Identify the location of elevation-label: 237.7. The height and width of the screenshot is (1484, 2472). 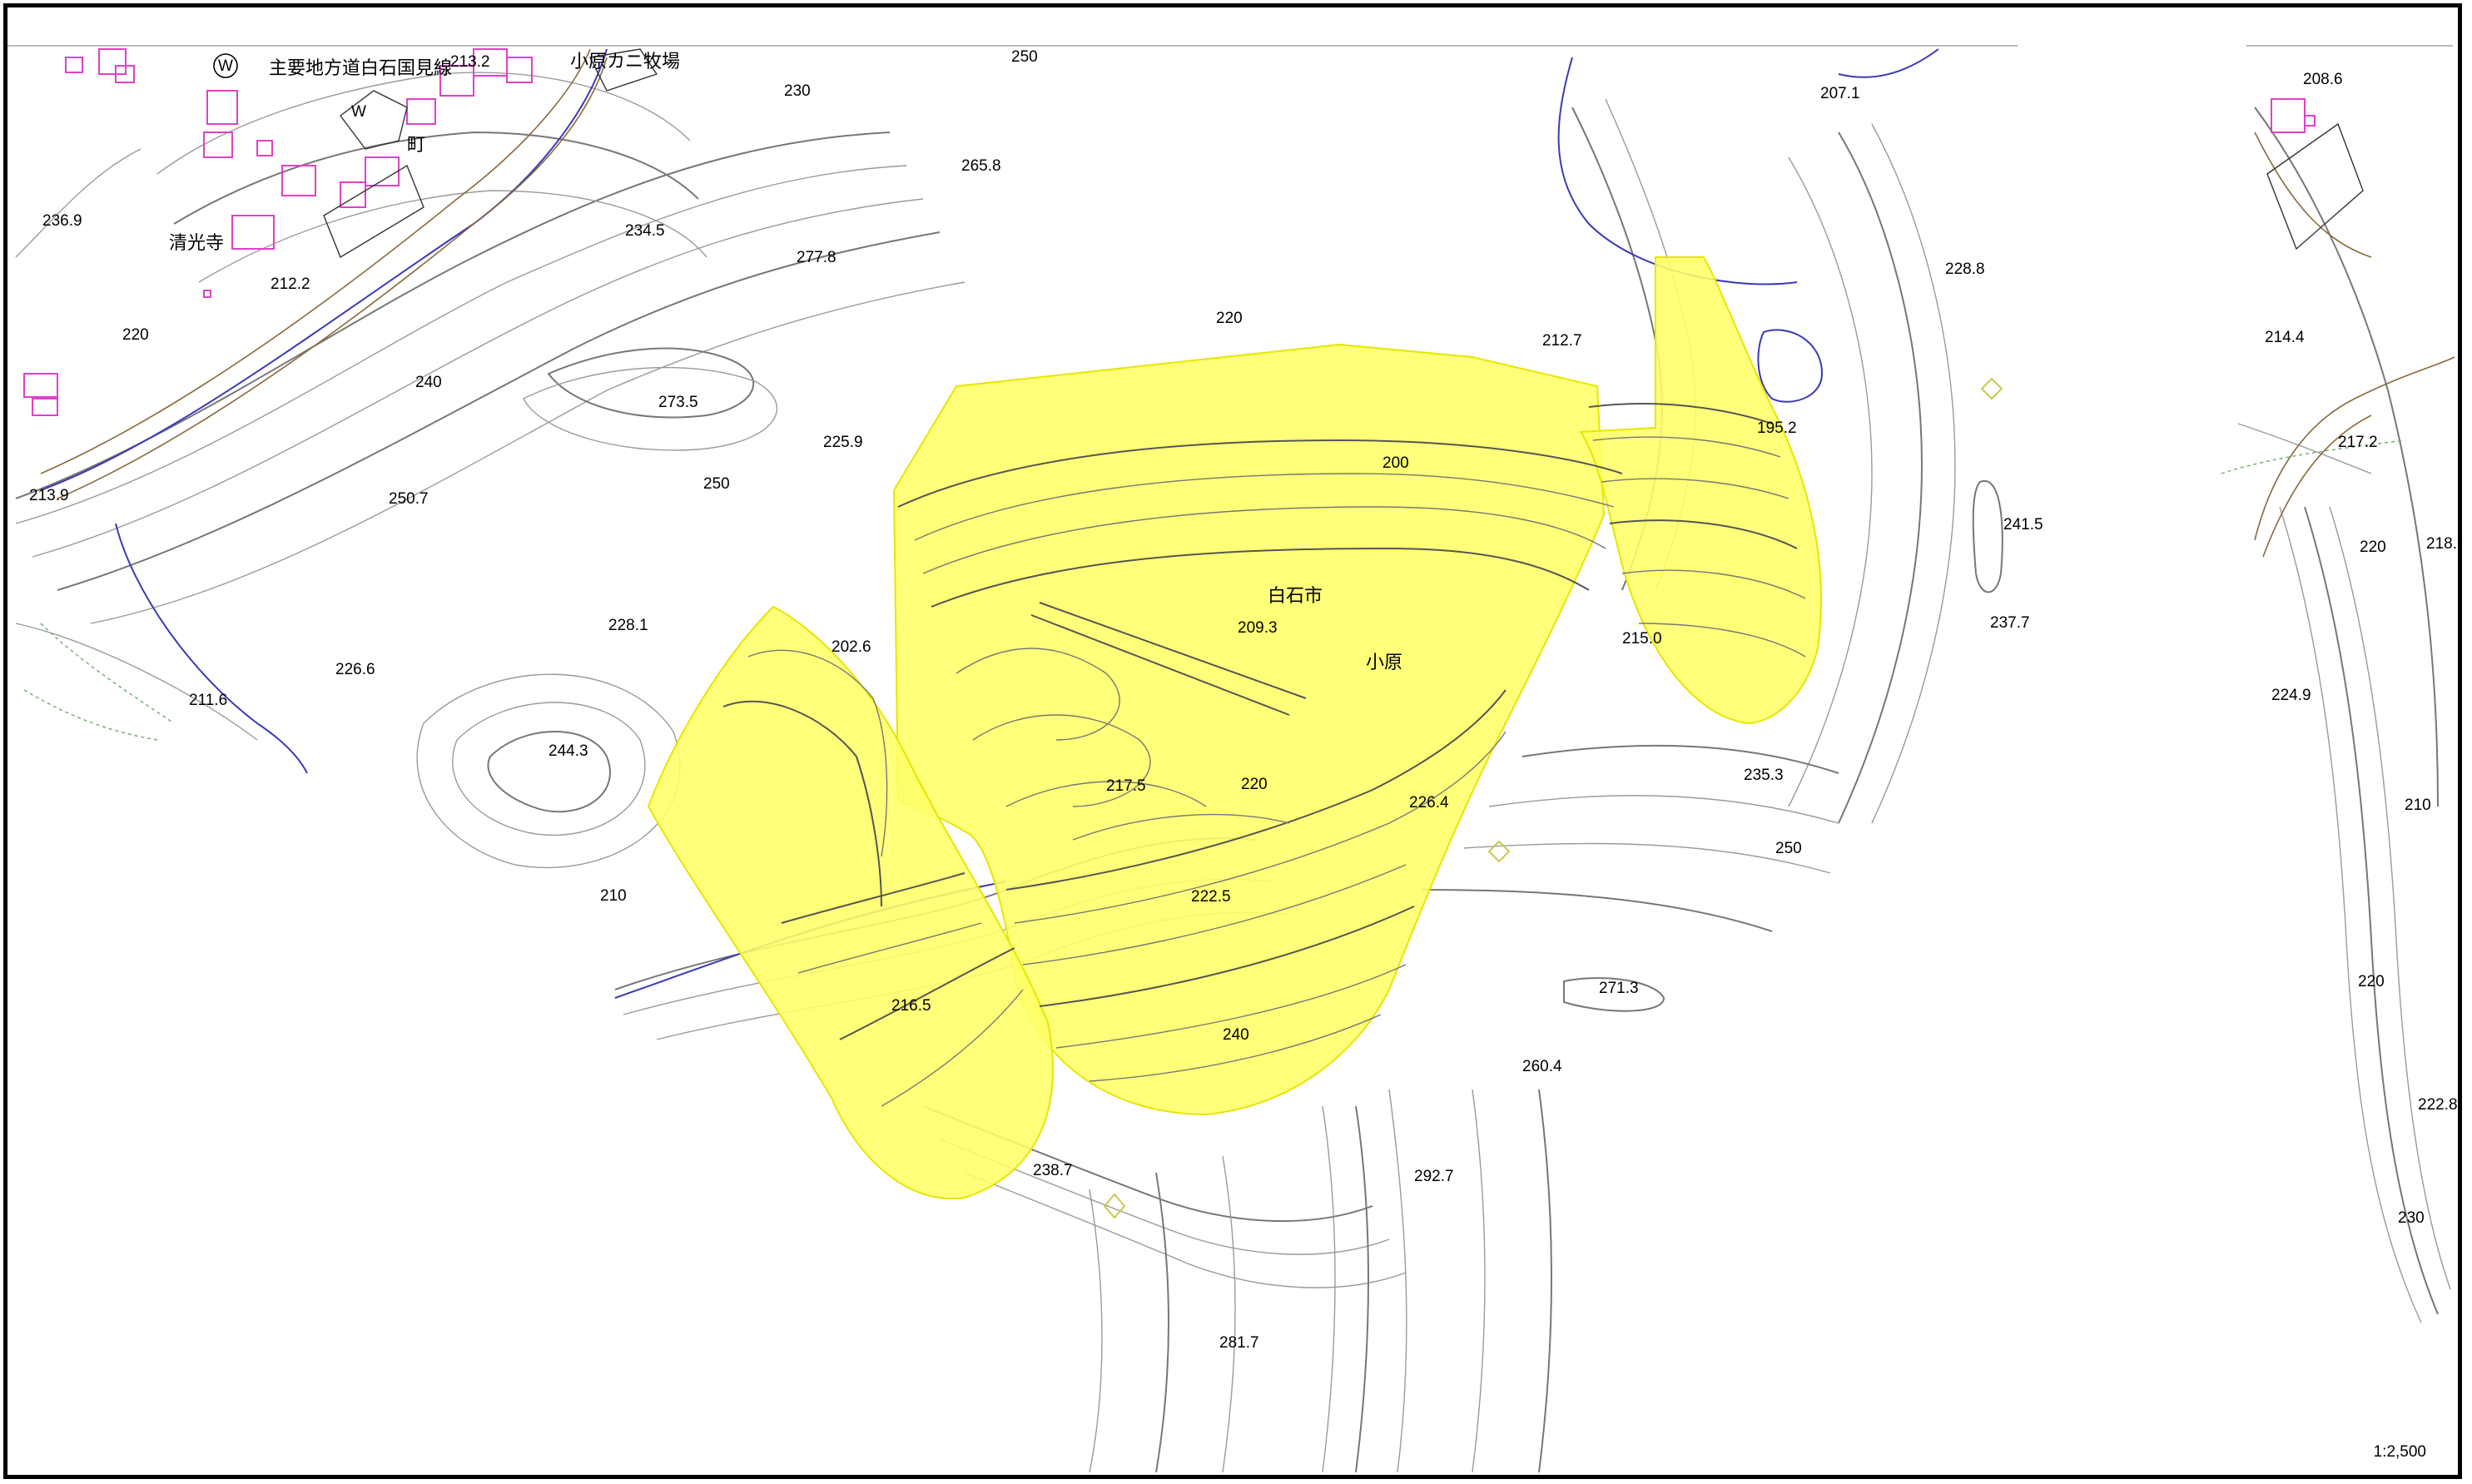
(2010, 623).